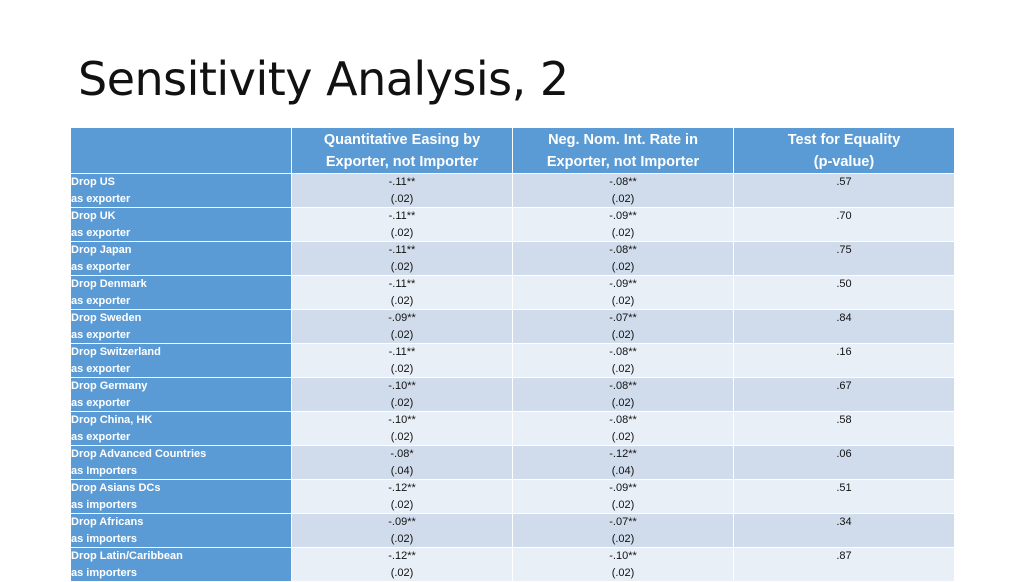  I want to click on row-label-line1: Drop Denmark, so click(109, 284).